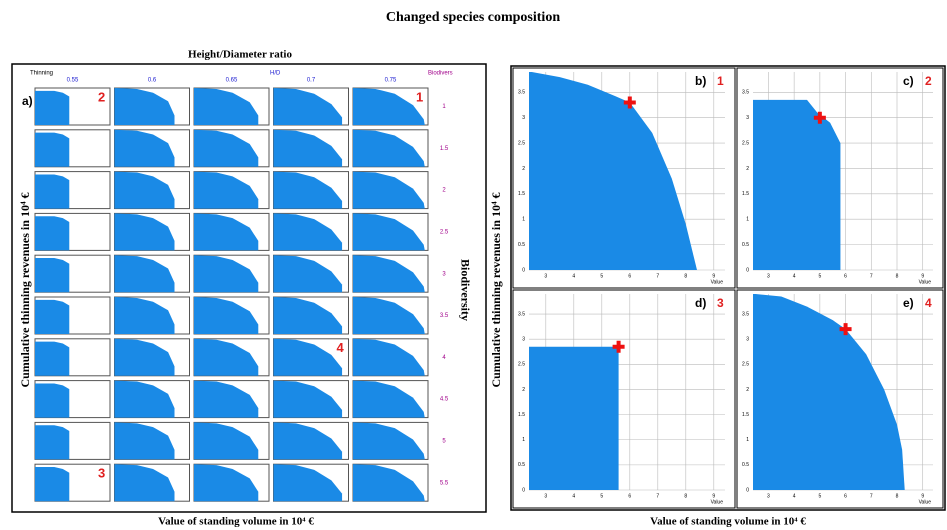 The image size is (947, 530). Describe the element at coordinates (444, 441) in the screenshot. I see `row-label: 5` at that location.